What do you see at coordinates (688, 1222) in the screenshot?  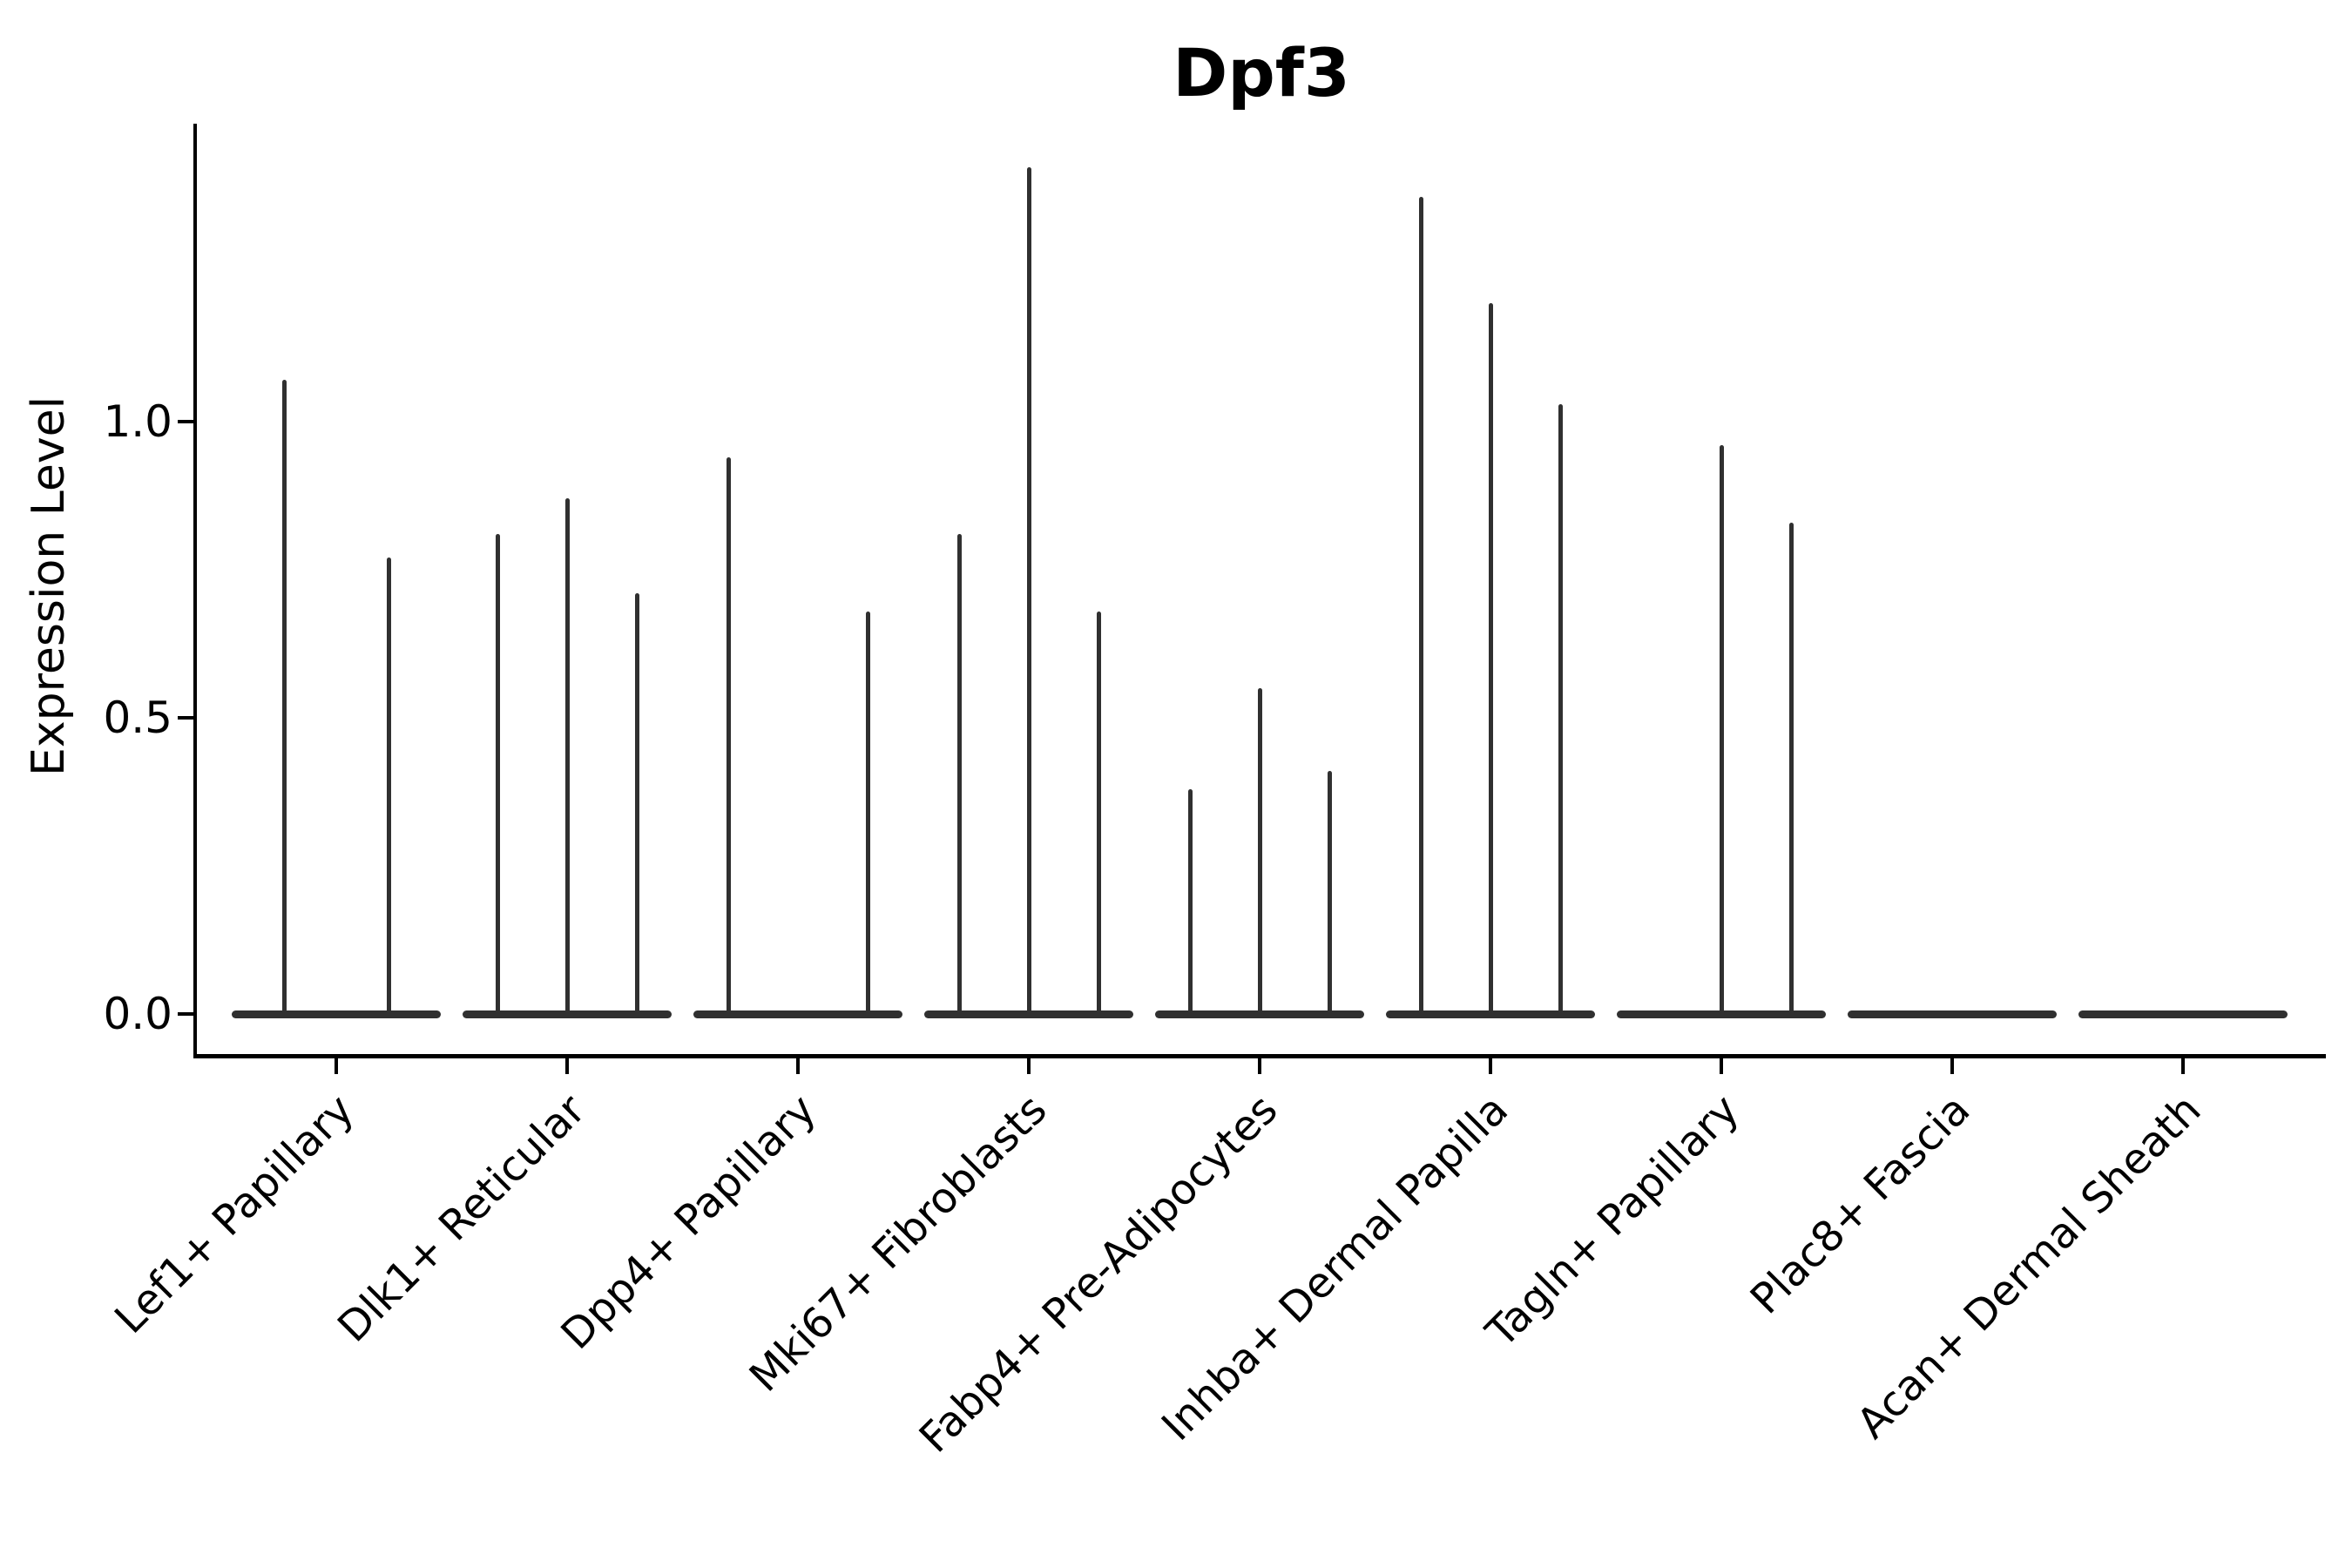 I see `x-category-label: Dpp4+ Papillary` at bounding box center [688, 1222].